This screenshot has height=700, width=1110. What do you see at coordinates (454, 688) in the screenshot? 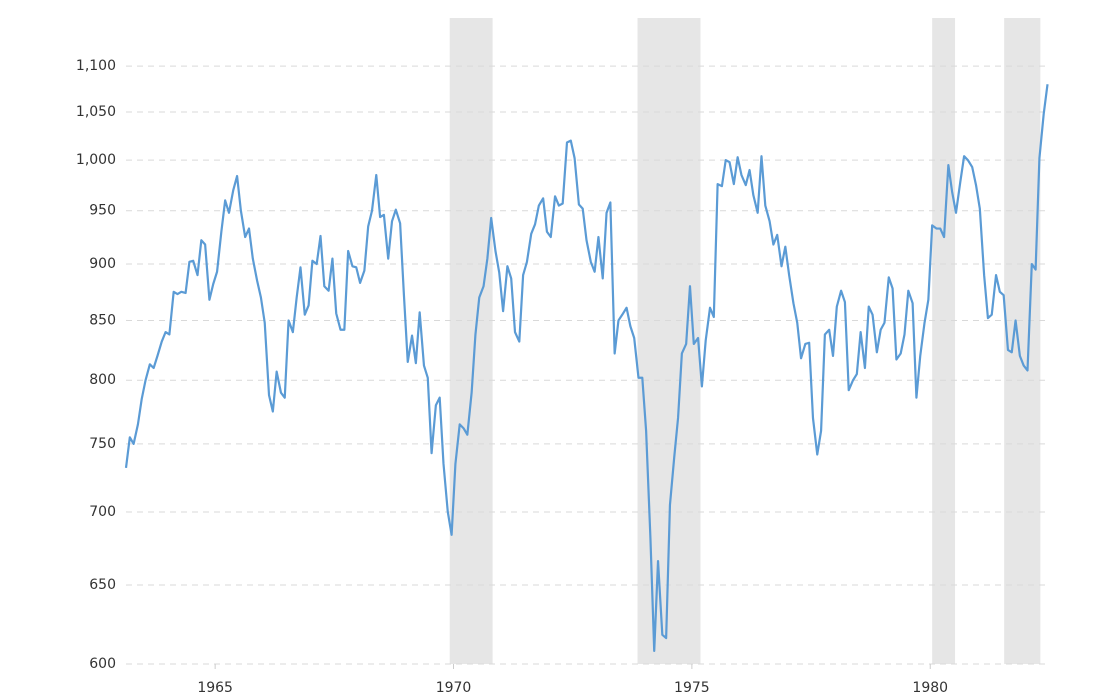
I see `x-tick-label: 1970` at bounding box center [454, 688].